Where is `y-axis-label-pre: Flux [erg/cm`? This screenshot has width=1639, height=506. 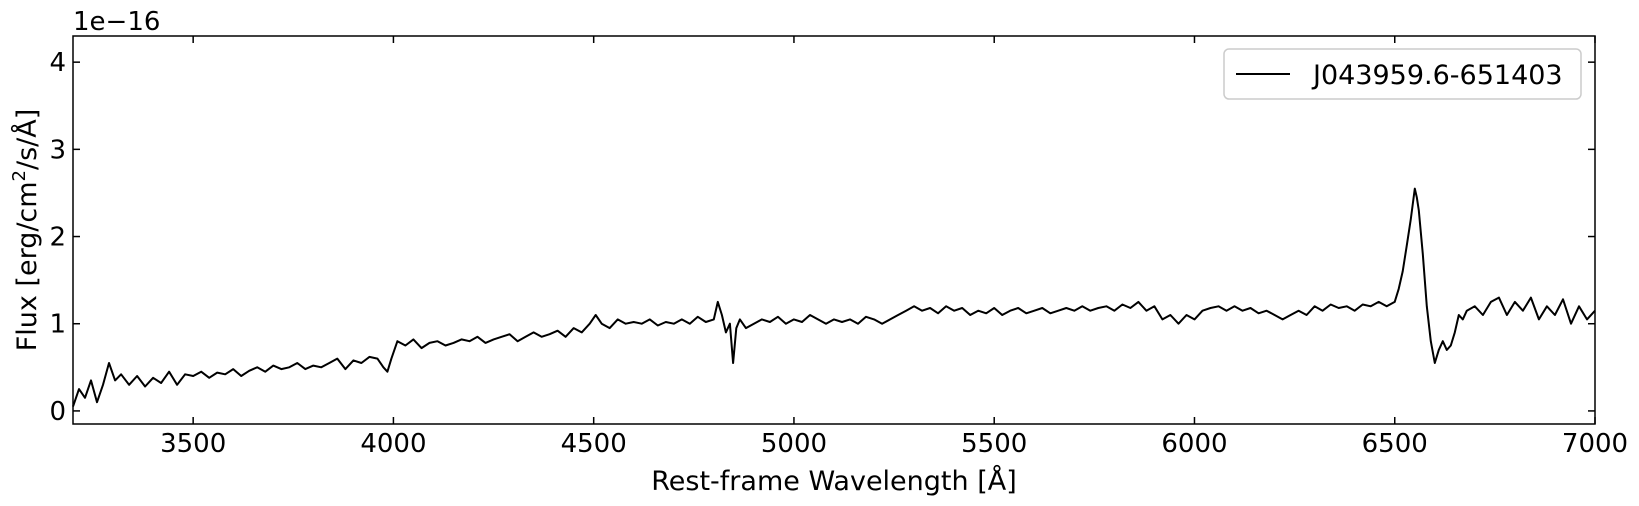 y-axis-label-pre: Flux [erg/cm is located at coordinates (27, 266).